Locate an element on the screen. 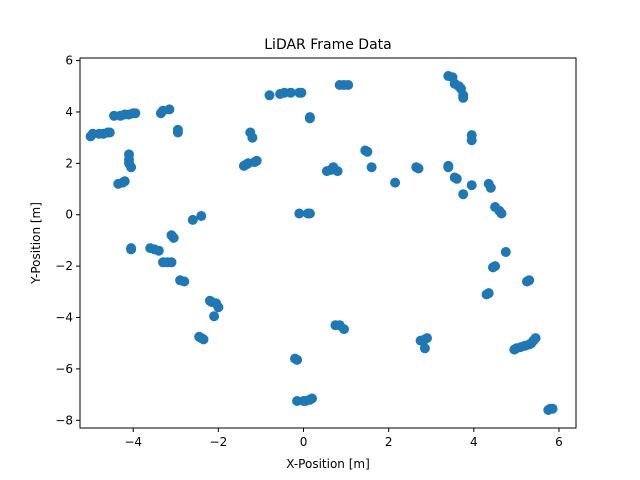 This screenshot has height=480, width=640. y-tick-label: 0 is located at coordinates (69, 215).